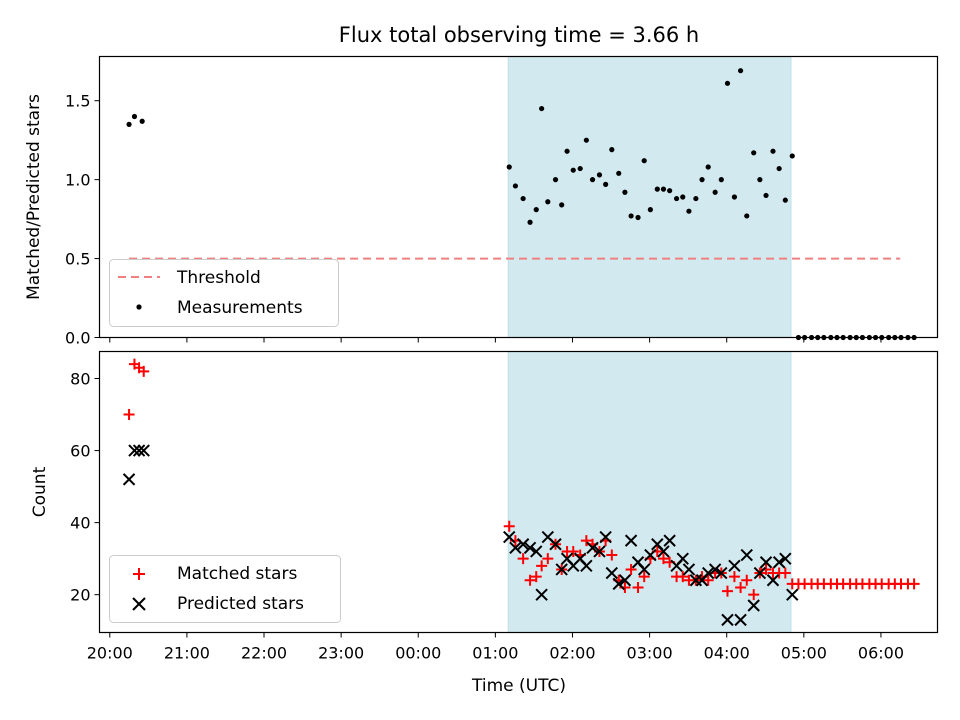 The width and height of the screenshot is (960, 720). I want to click on x-tick-label: 20:00, so click(110, 653).